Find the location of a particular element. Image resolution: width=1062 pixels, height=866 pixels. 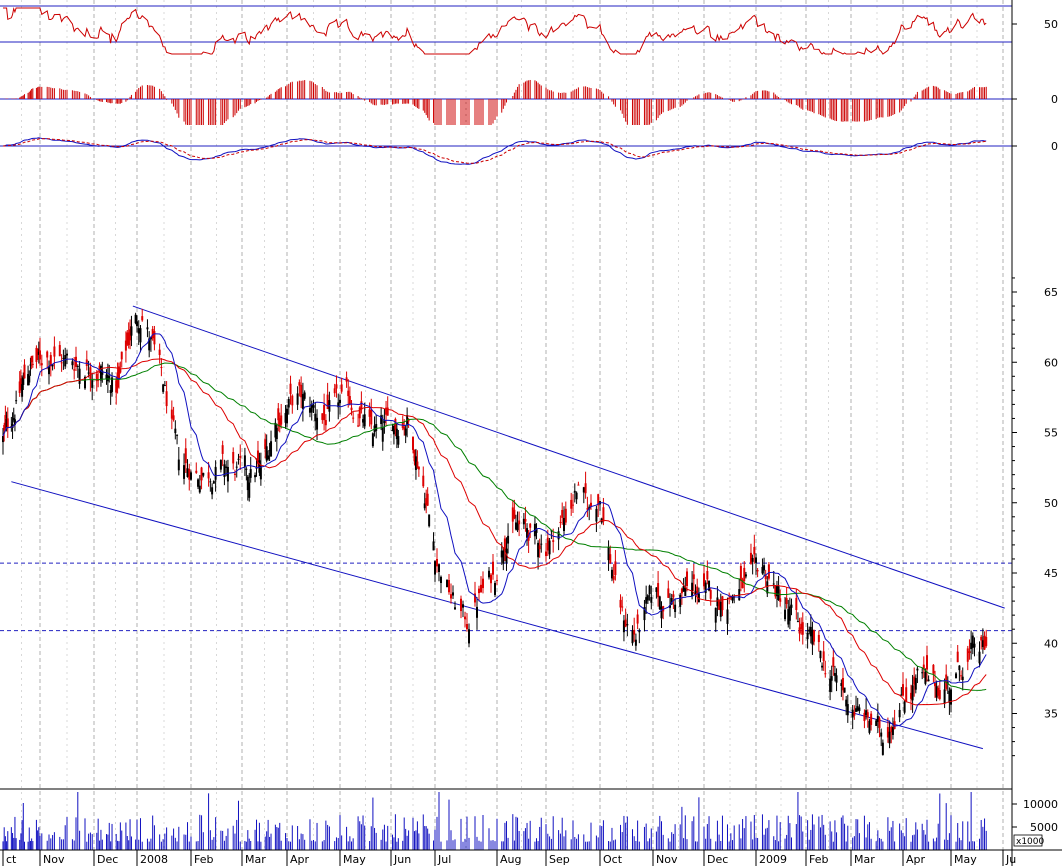

month-label: ct is located at coordinates (11, 859).